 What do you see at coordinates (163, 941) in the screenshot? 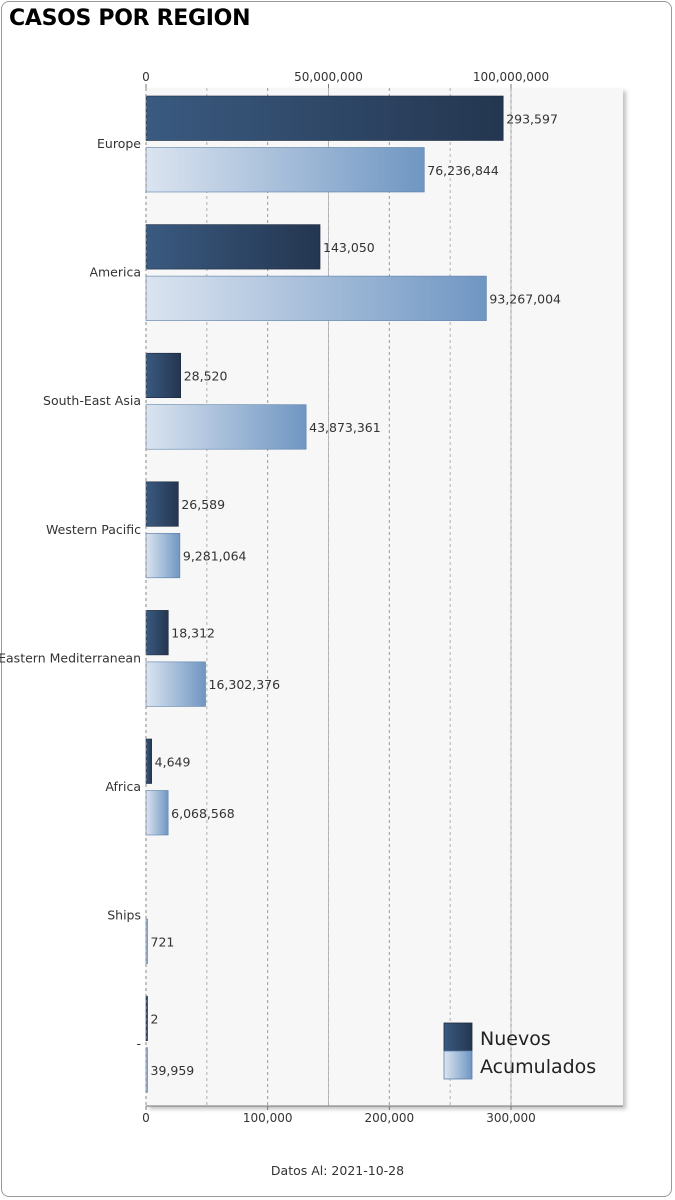
I see `data-label-acumulados: 721` at bounding box center [163, 941].